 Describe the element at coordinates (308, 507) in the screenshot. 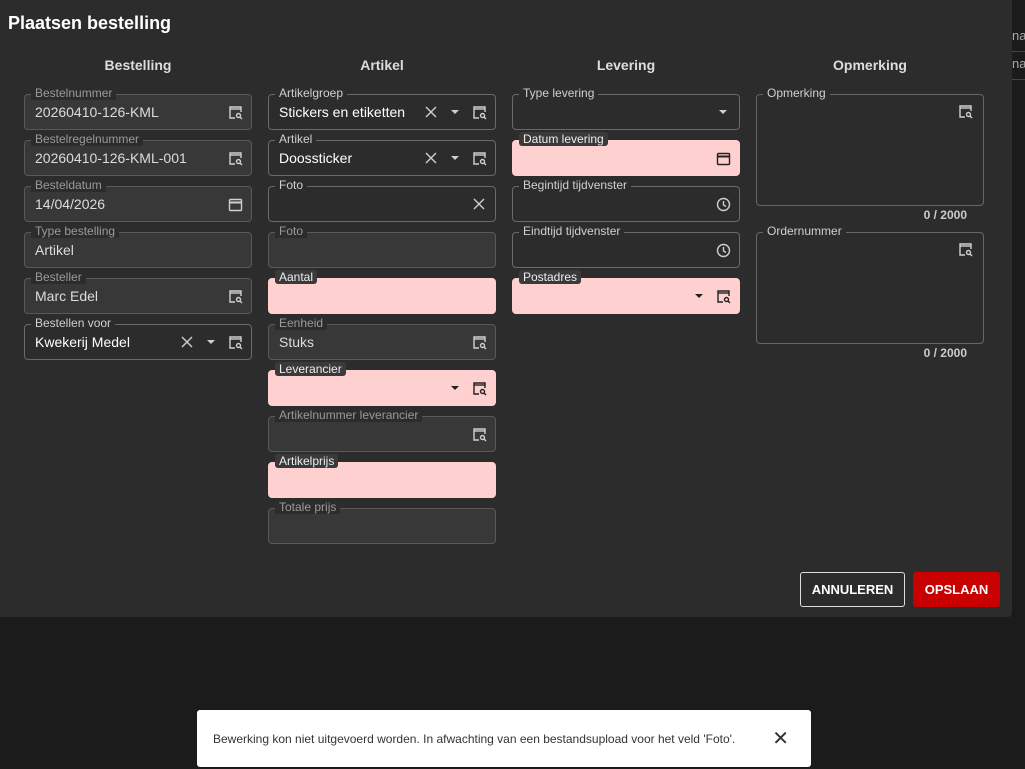

I see `field-label: Totale prijs` at that location.